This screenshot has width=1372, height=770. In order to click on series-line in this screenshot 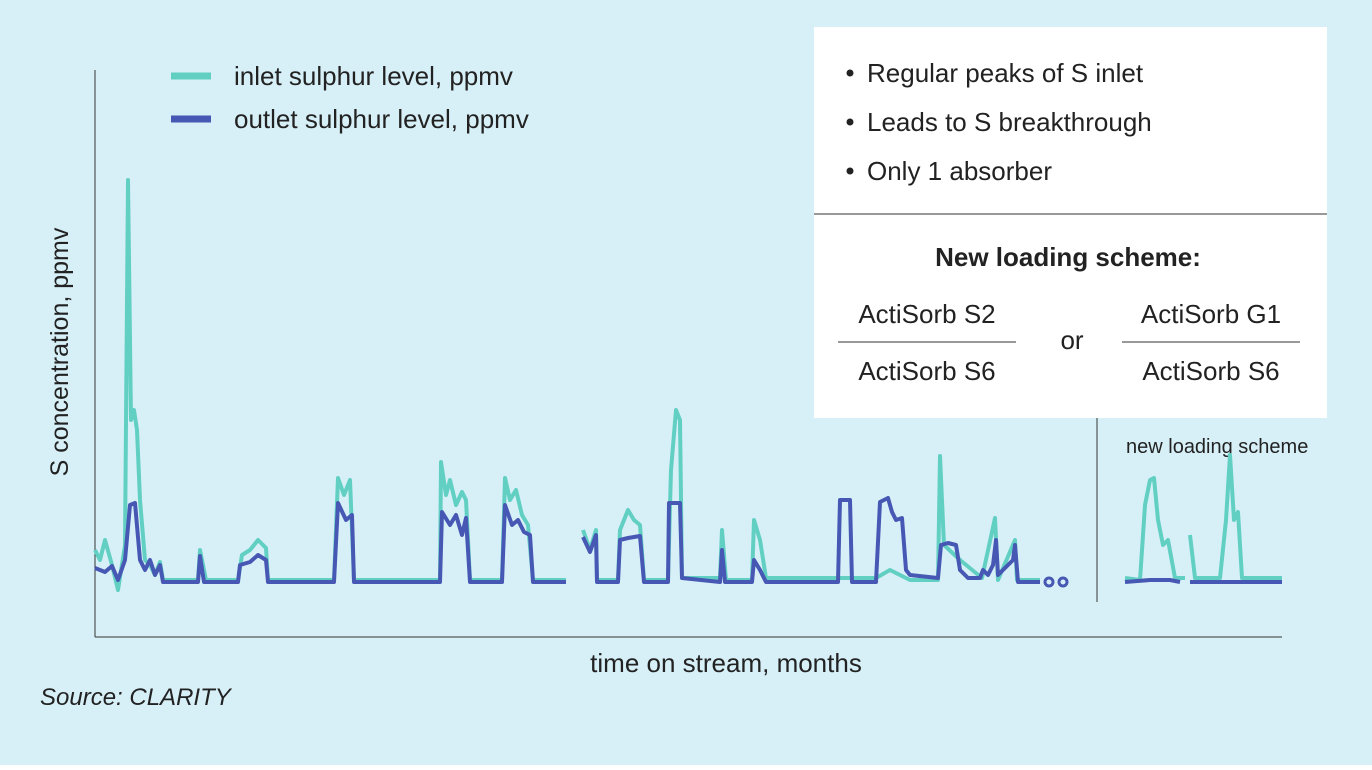, I will do `click(688, 540)`.